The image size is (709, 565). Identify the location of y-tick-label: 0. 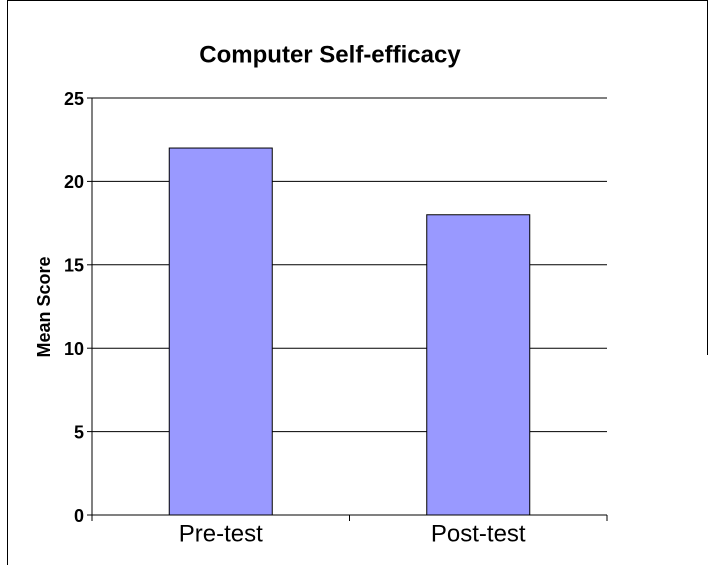
(79, 516).